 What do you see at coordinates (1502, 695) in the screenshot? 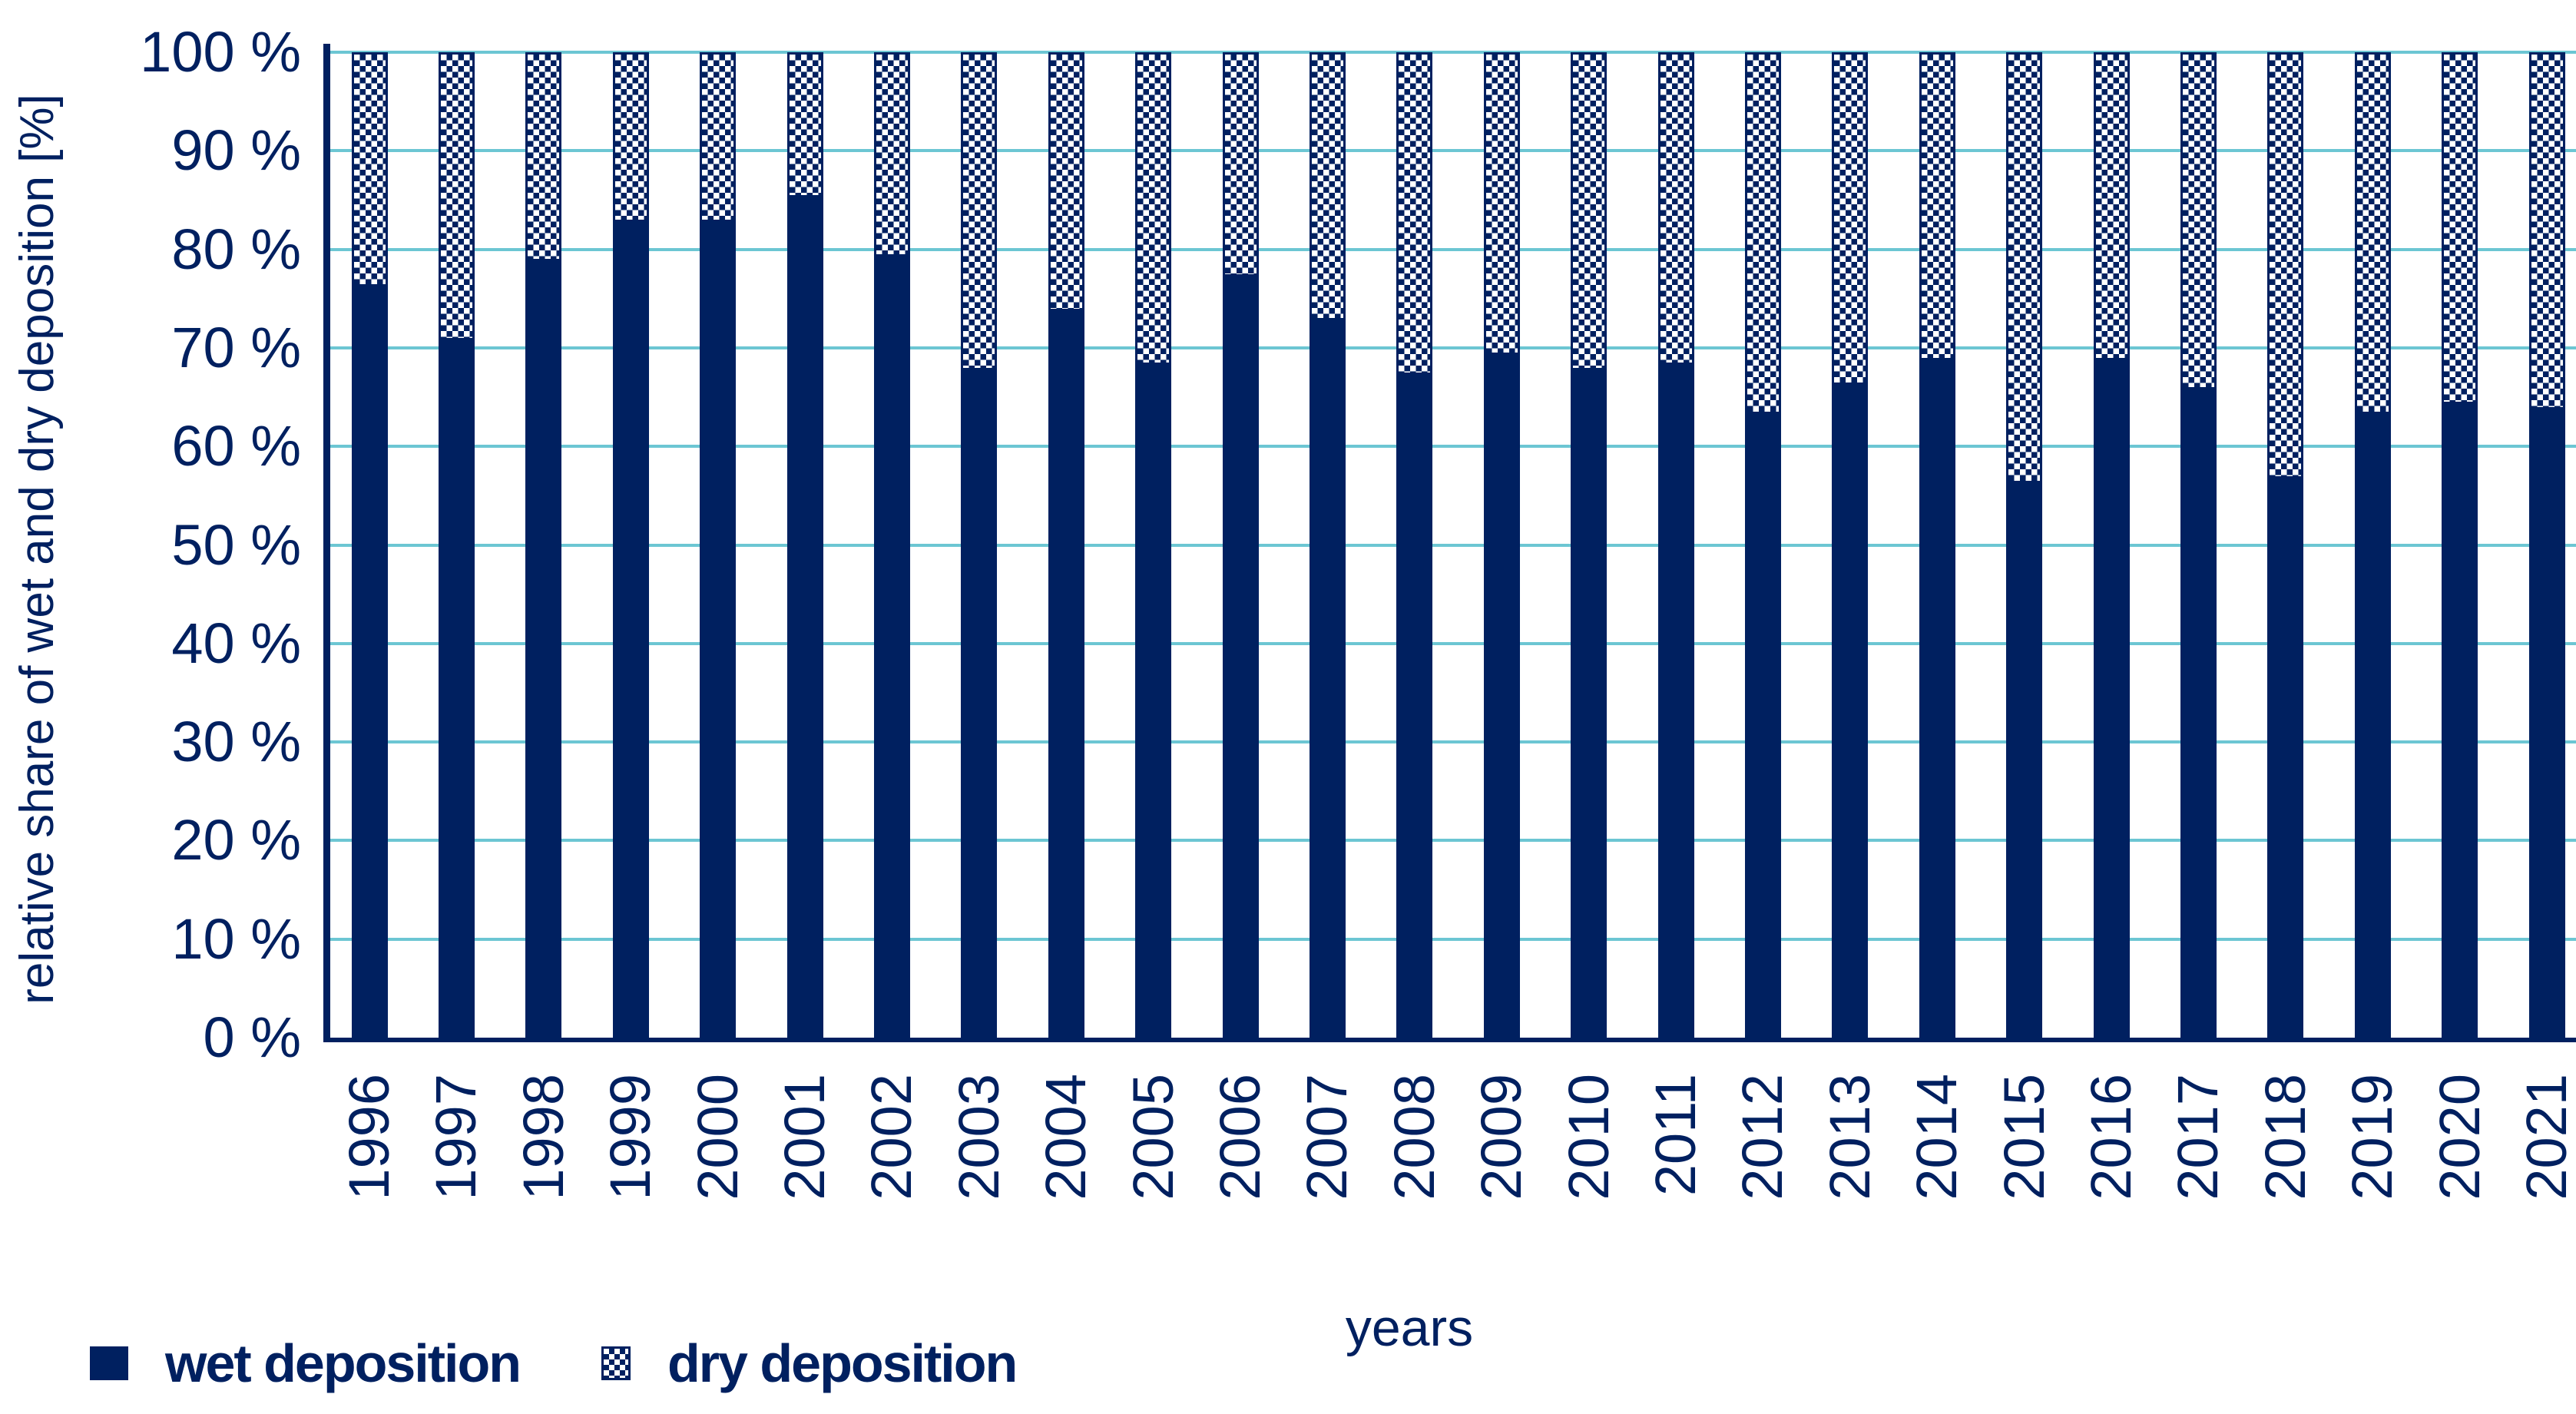
I see `bar-segment-wet-2009` at bounding box center [1502, 695].